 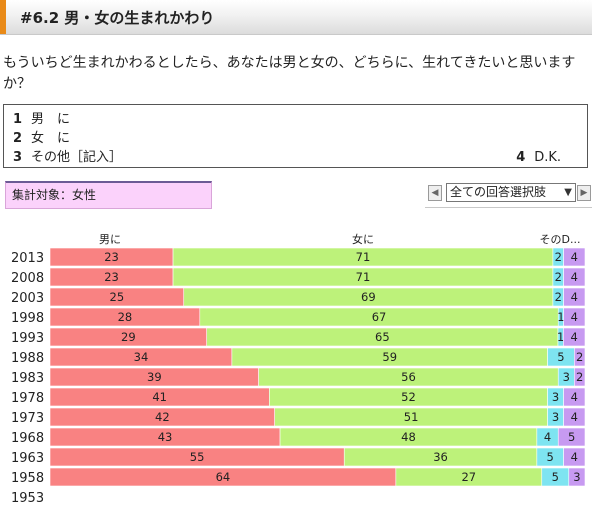 What do you see at coordinates (468, 477) in the screenshot?
I see `data-label: 27` at bounding box center [468, 477].